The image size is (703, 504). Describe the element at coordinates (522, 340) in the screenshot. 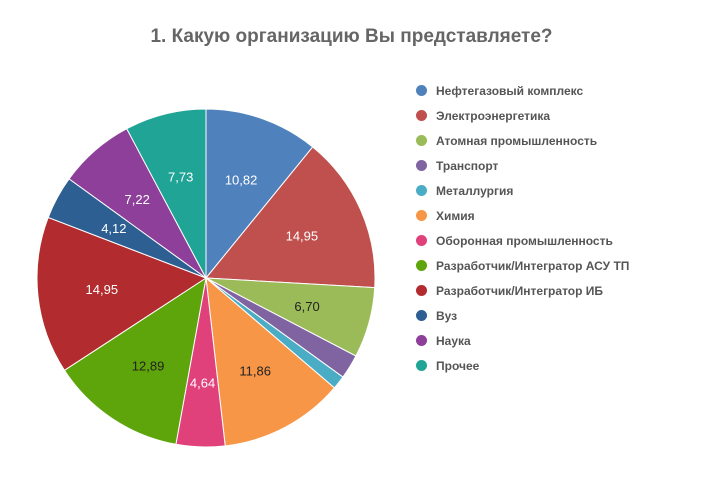

I see `legend-item: Наука` at that location.